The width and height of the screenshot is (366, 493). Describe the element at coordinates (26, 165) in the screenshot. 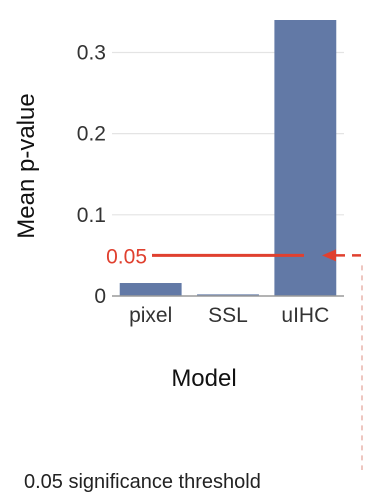

I see `y-axis-title: Mean p-value` at that location.